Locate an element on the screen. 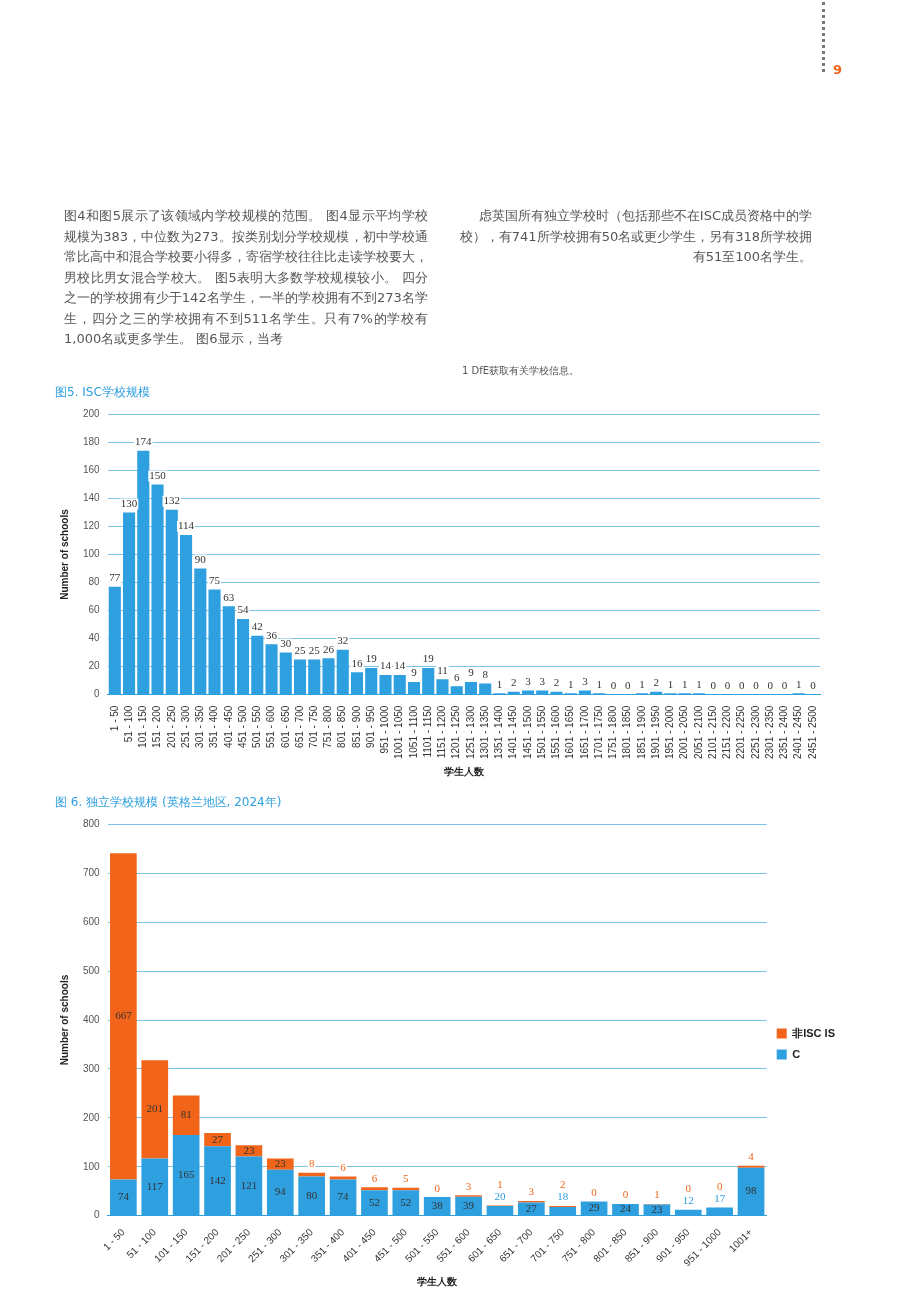 The width and height of the screenshot is (920, 1302). y-tick-label: 800 is located at coordinates (92, 824).